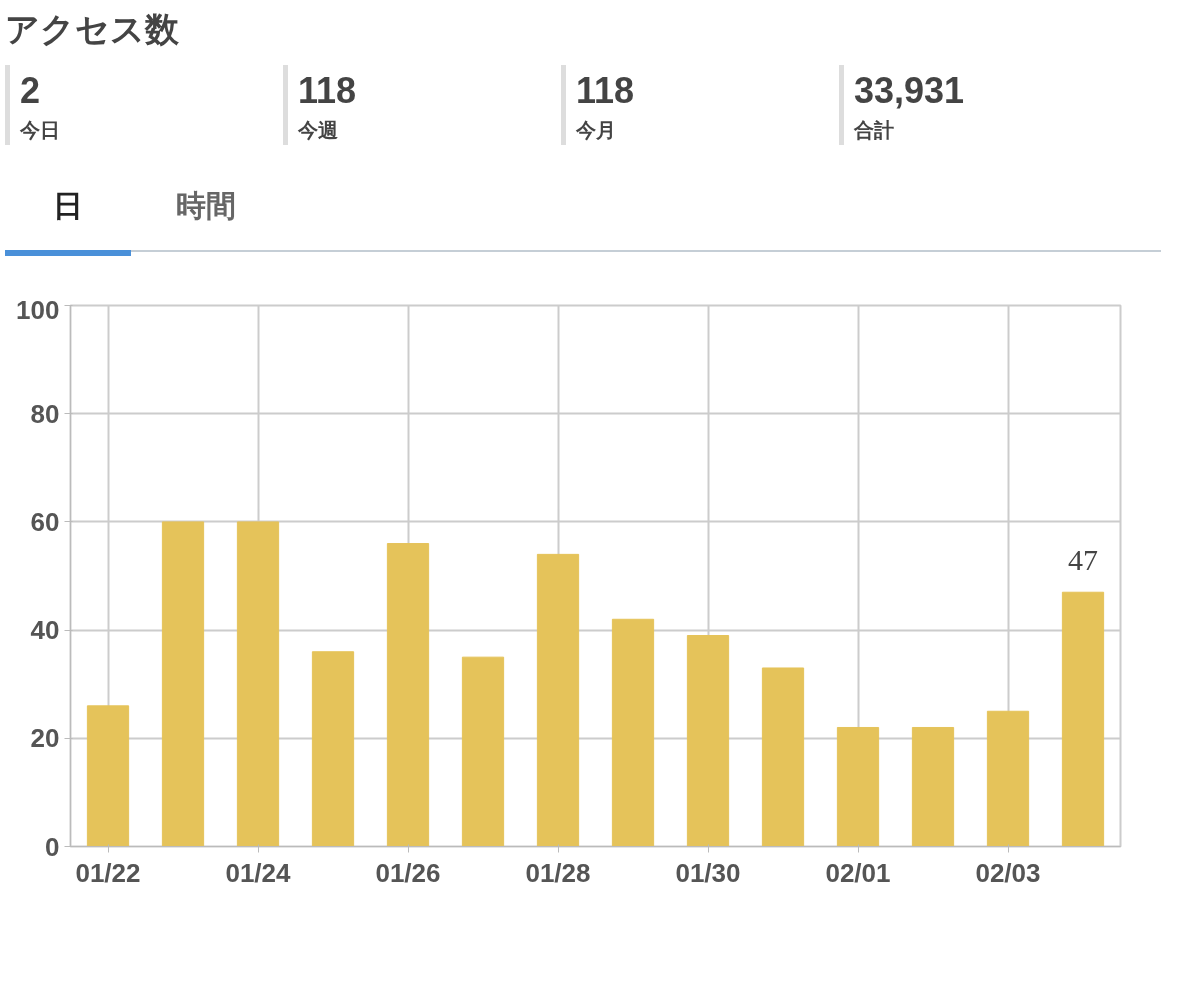 This screenshot has height=1001, width=1200. Describe the element at coordinates (45, 630) in the screenshot. I see `y-tick-label: 40` at that location.